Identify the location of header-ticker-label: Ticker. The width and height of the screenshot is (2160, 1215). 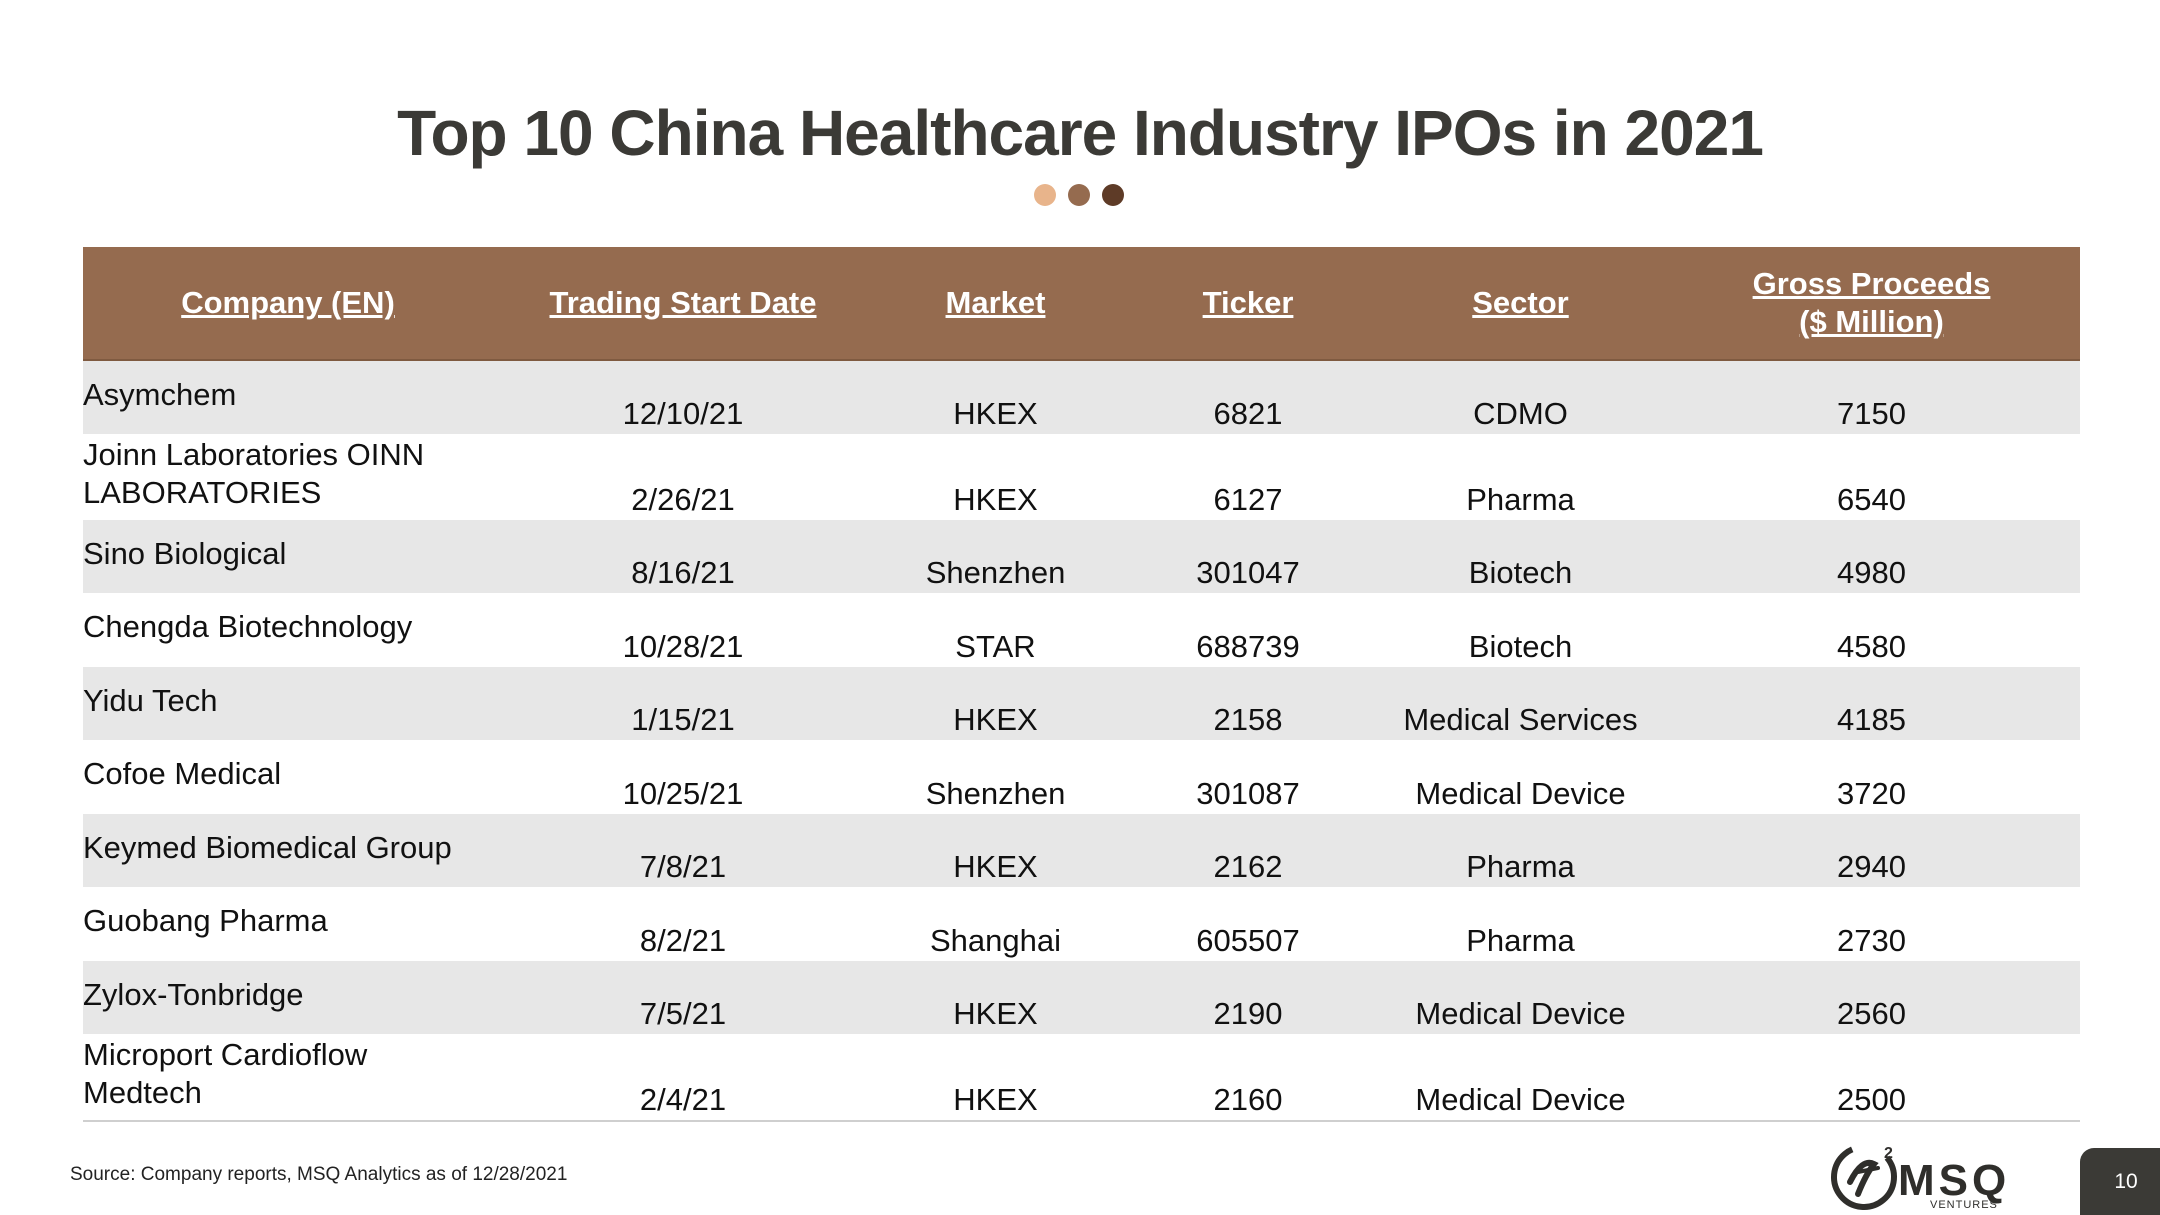
(1248, 302).